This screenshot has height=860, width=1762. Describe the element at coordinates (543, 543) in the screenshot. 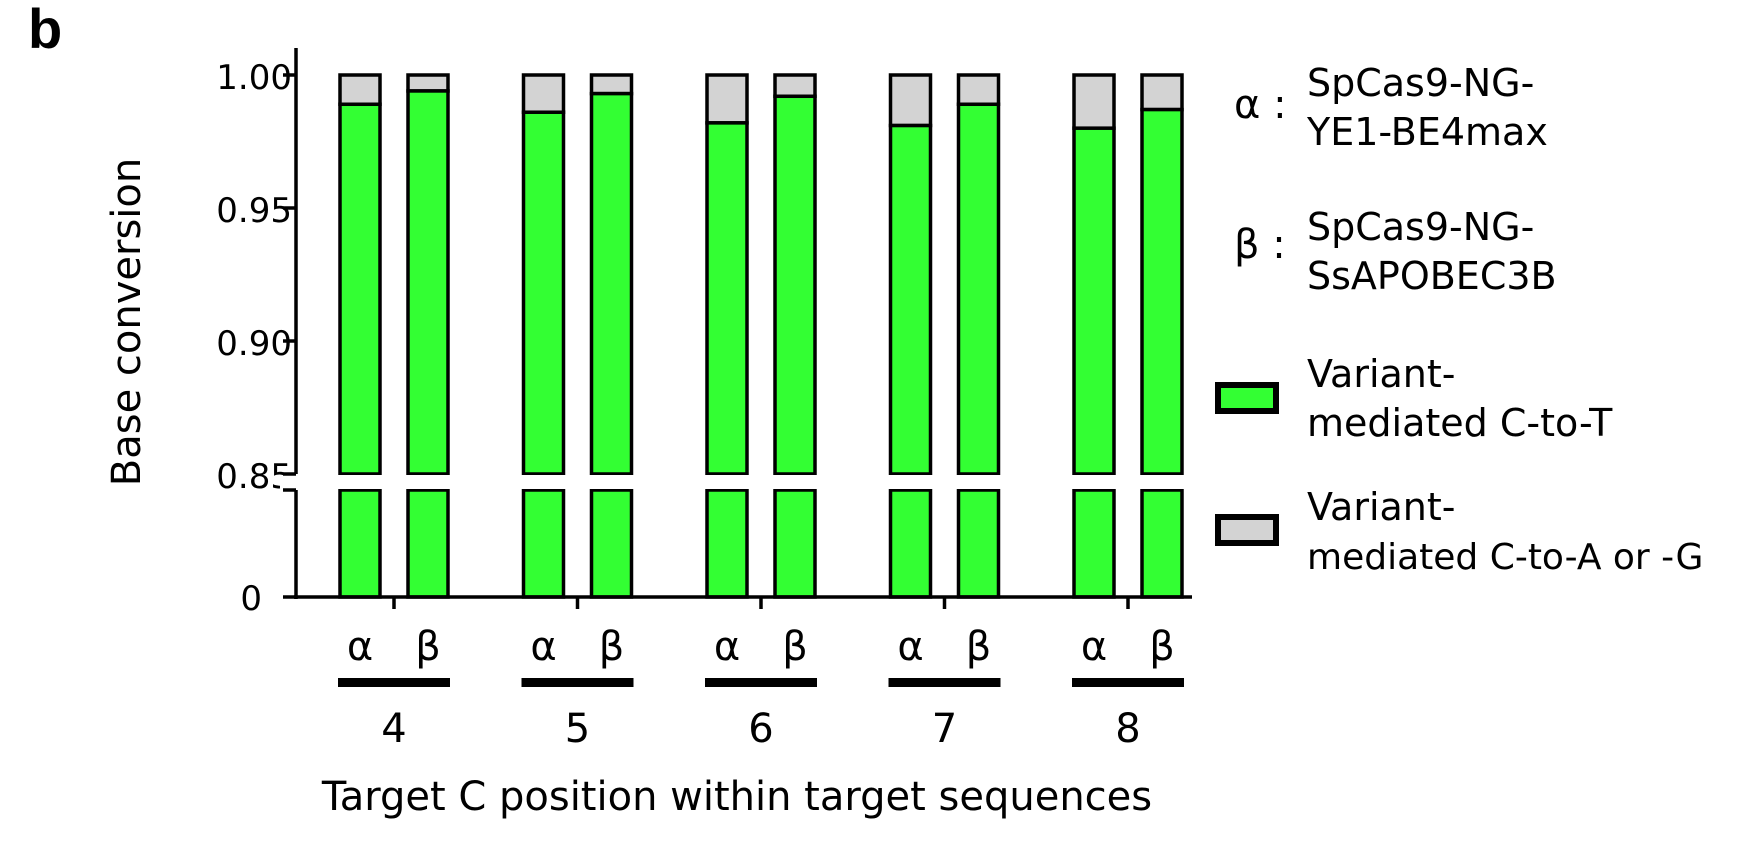

I see `bar-green-lower-pos5-alpha` at that location.